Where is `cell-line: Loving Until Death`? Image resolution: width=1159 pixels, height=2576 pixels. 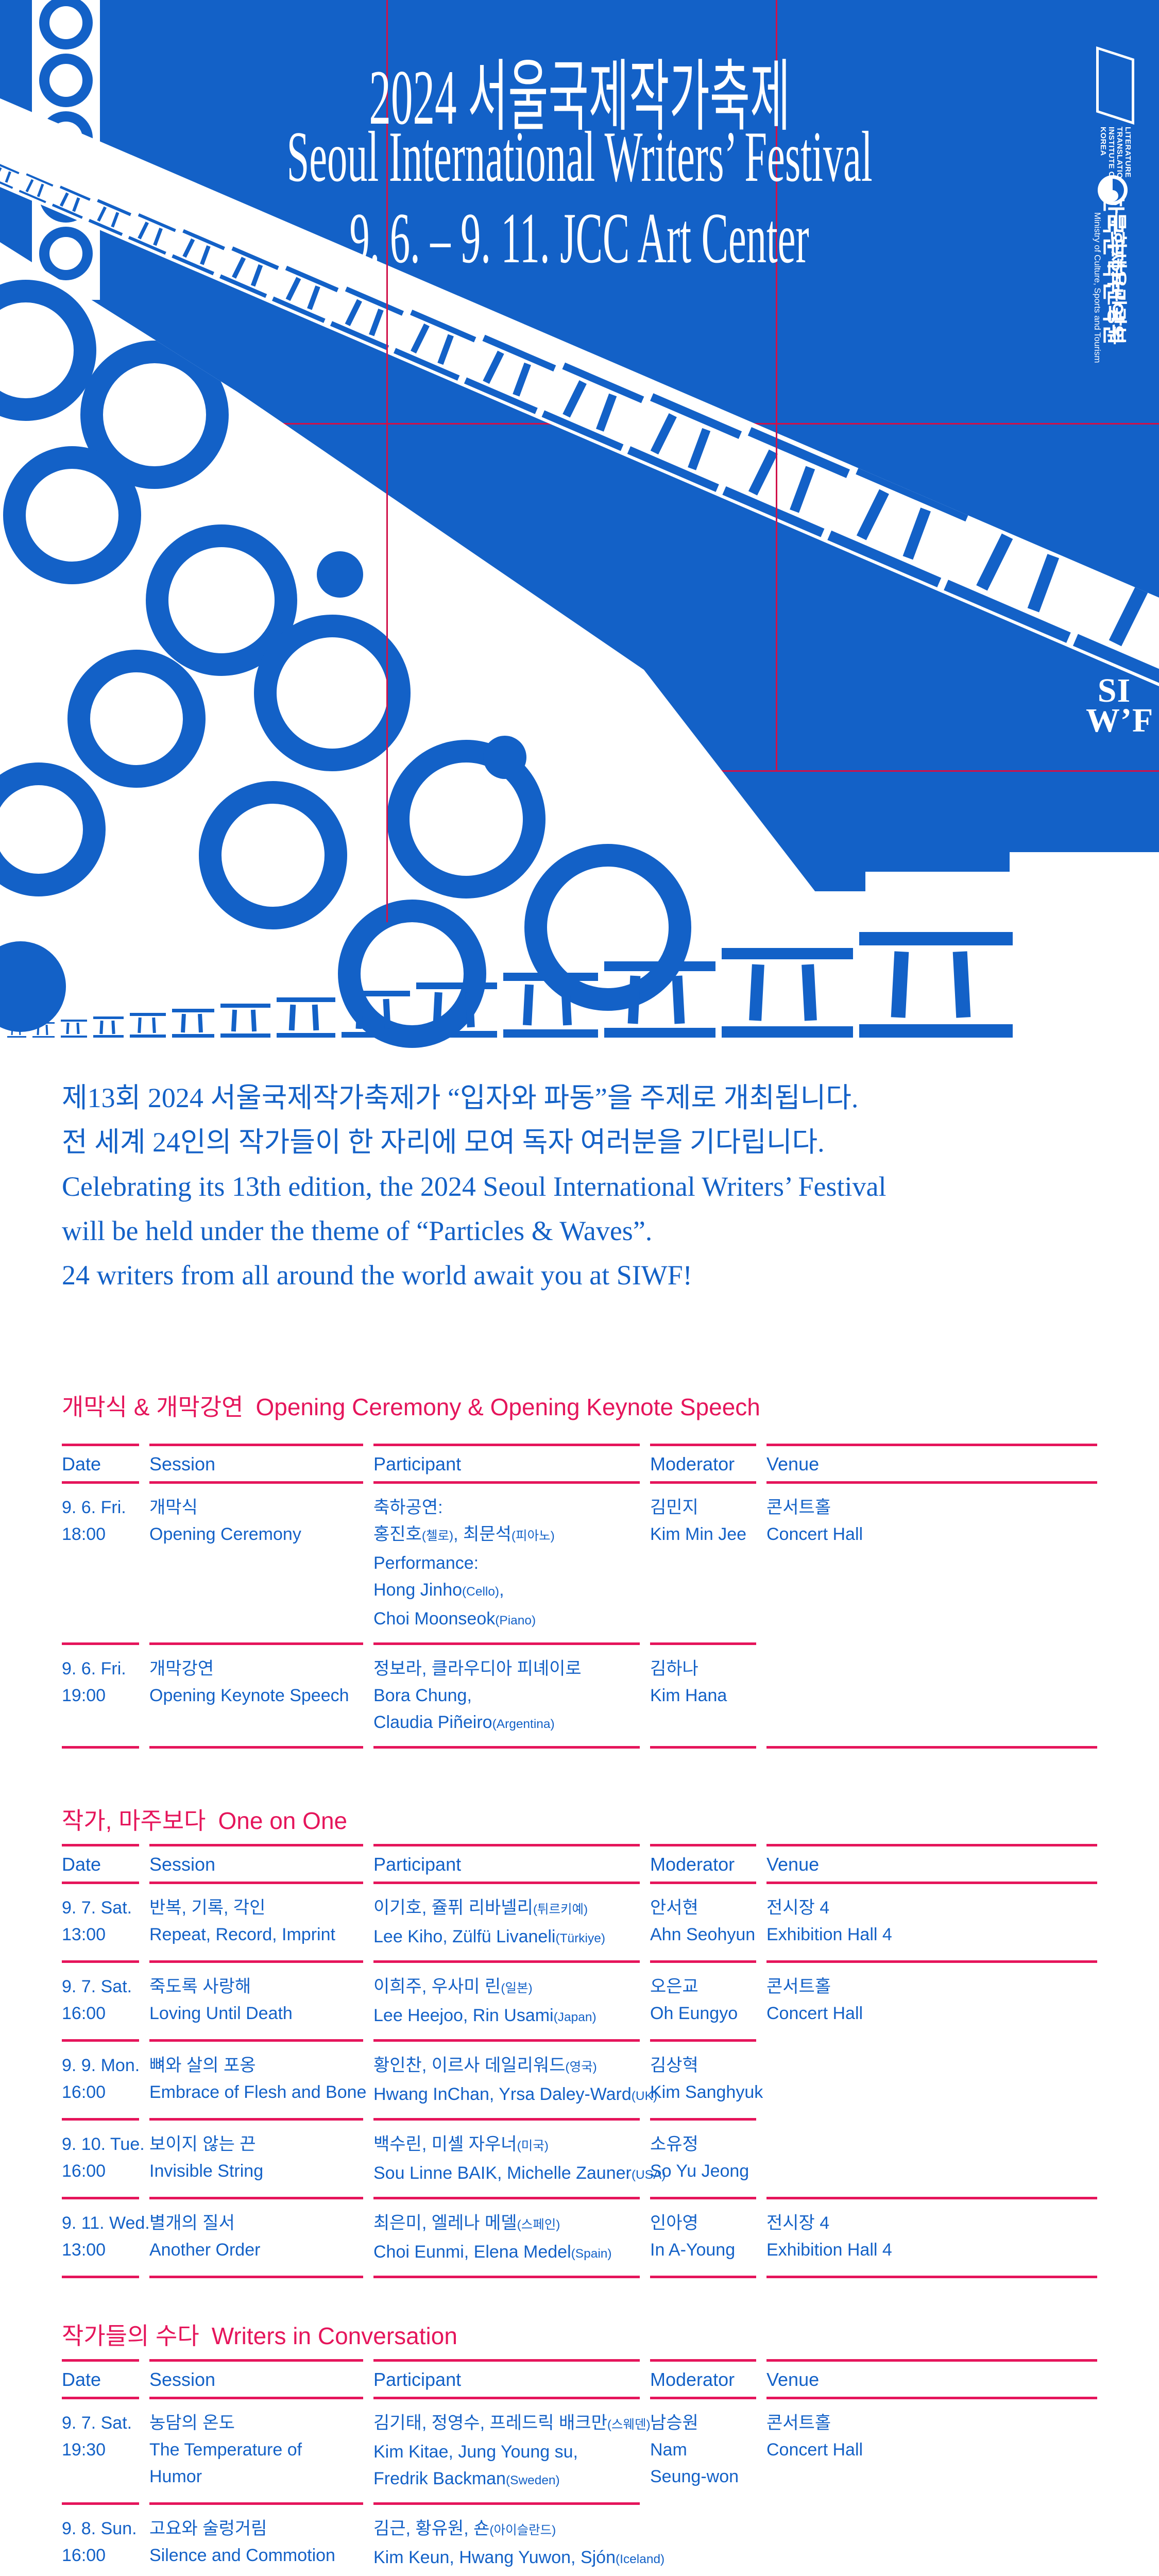
cell-line: Loving Until Death is located at coordinates (221, 2013).